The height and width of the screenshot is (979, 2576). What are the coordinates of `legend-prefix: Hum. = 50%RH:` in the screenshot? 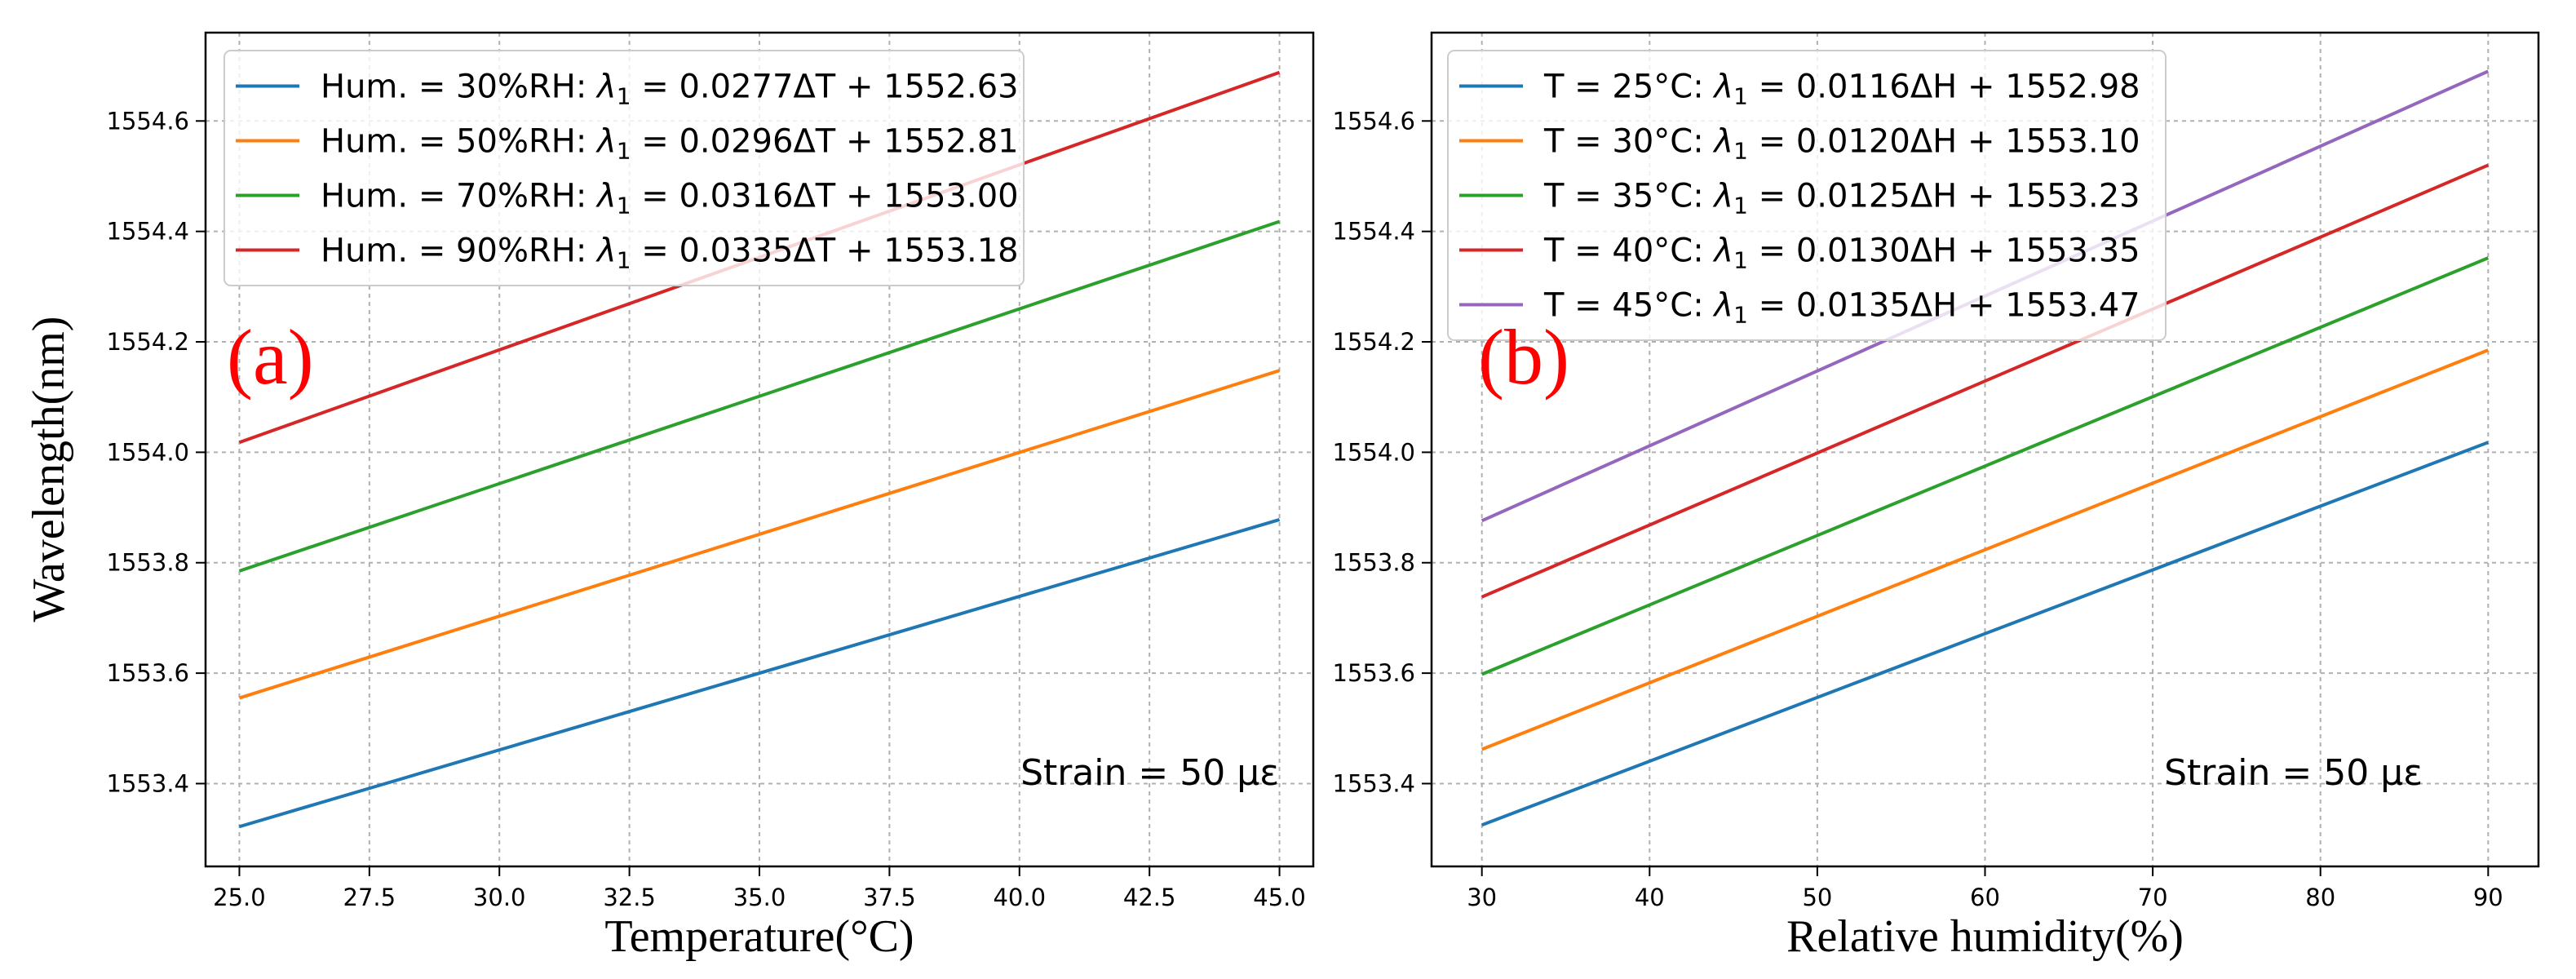 It's located at (459, 142).